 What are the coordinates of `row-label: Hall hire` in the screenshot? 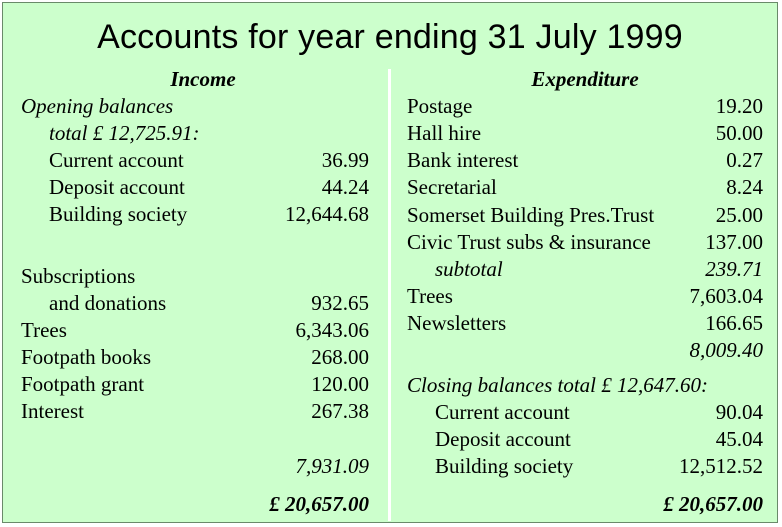 It's located at (444, 133).